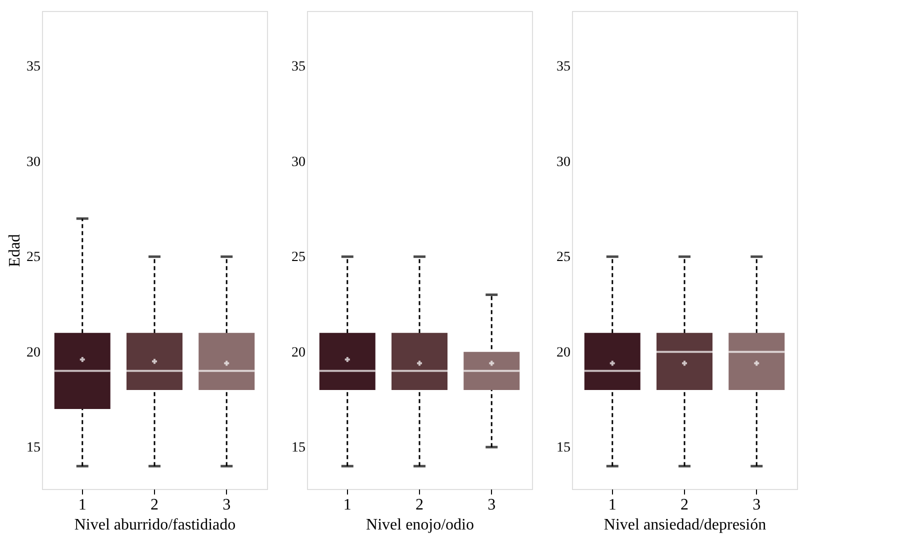  What do you see at coordinates (420, 525) in the screenshot?
I see `x-axis-title: Nivel enojo/odio` at bounding box center [420, 525].